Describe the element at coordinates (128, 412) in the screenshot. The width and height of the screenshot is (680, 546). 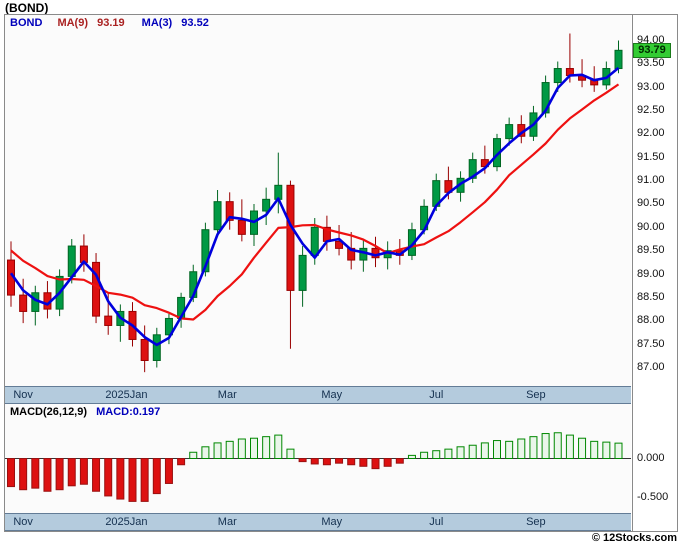
I see `macd-legend-value: MACD:0.197` at that location.